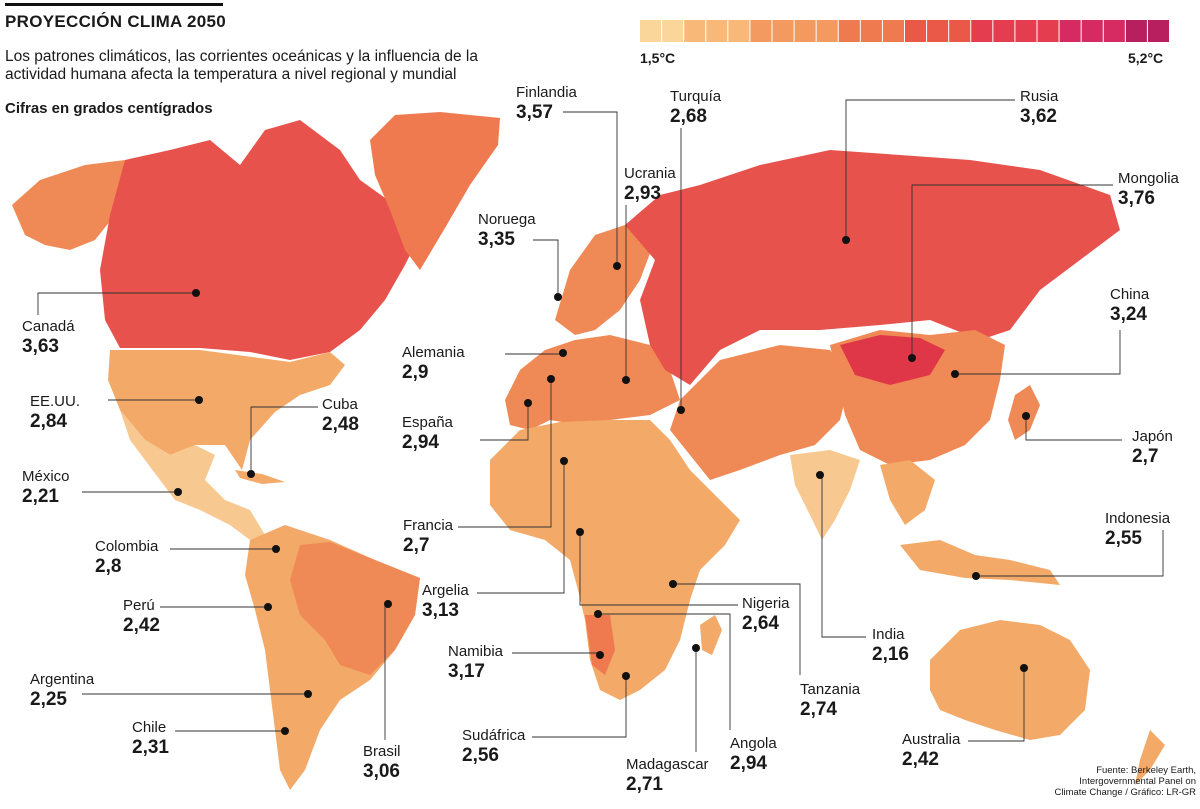 The height and width of the screenshot is (809, 1200). Describe the element at coordinates (48, 421) in the screenshot. I see `country-value: 2,84` at that location.